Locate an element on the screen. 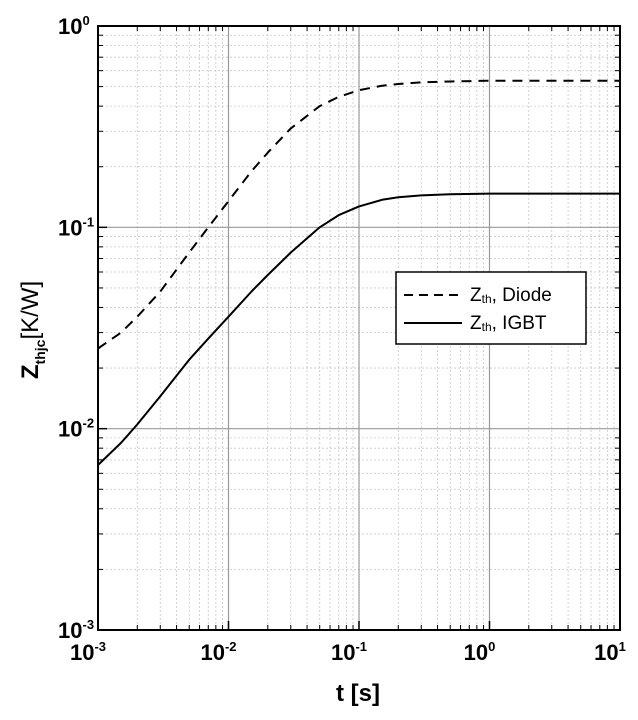 The height and width of the screenshot is (720, 638). x-tick-label: 10¹ is located at coordinates (610, 652).